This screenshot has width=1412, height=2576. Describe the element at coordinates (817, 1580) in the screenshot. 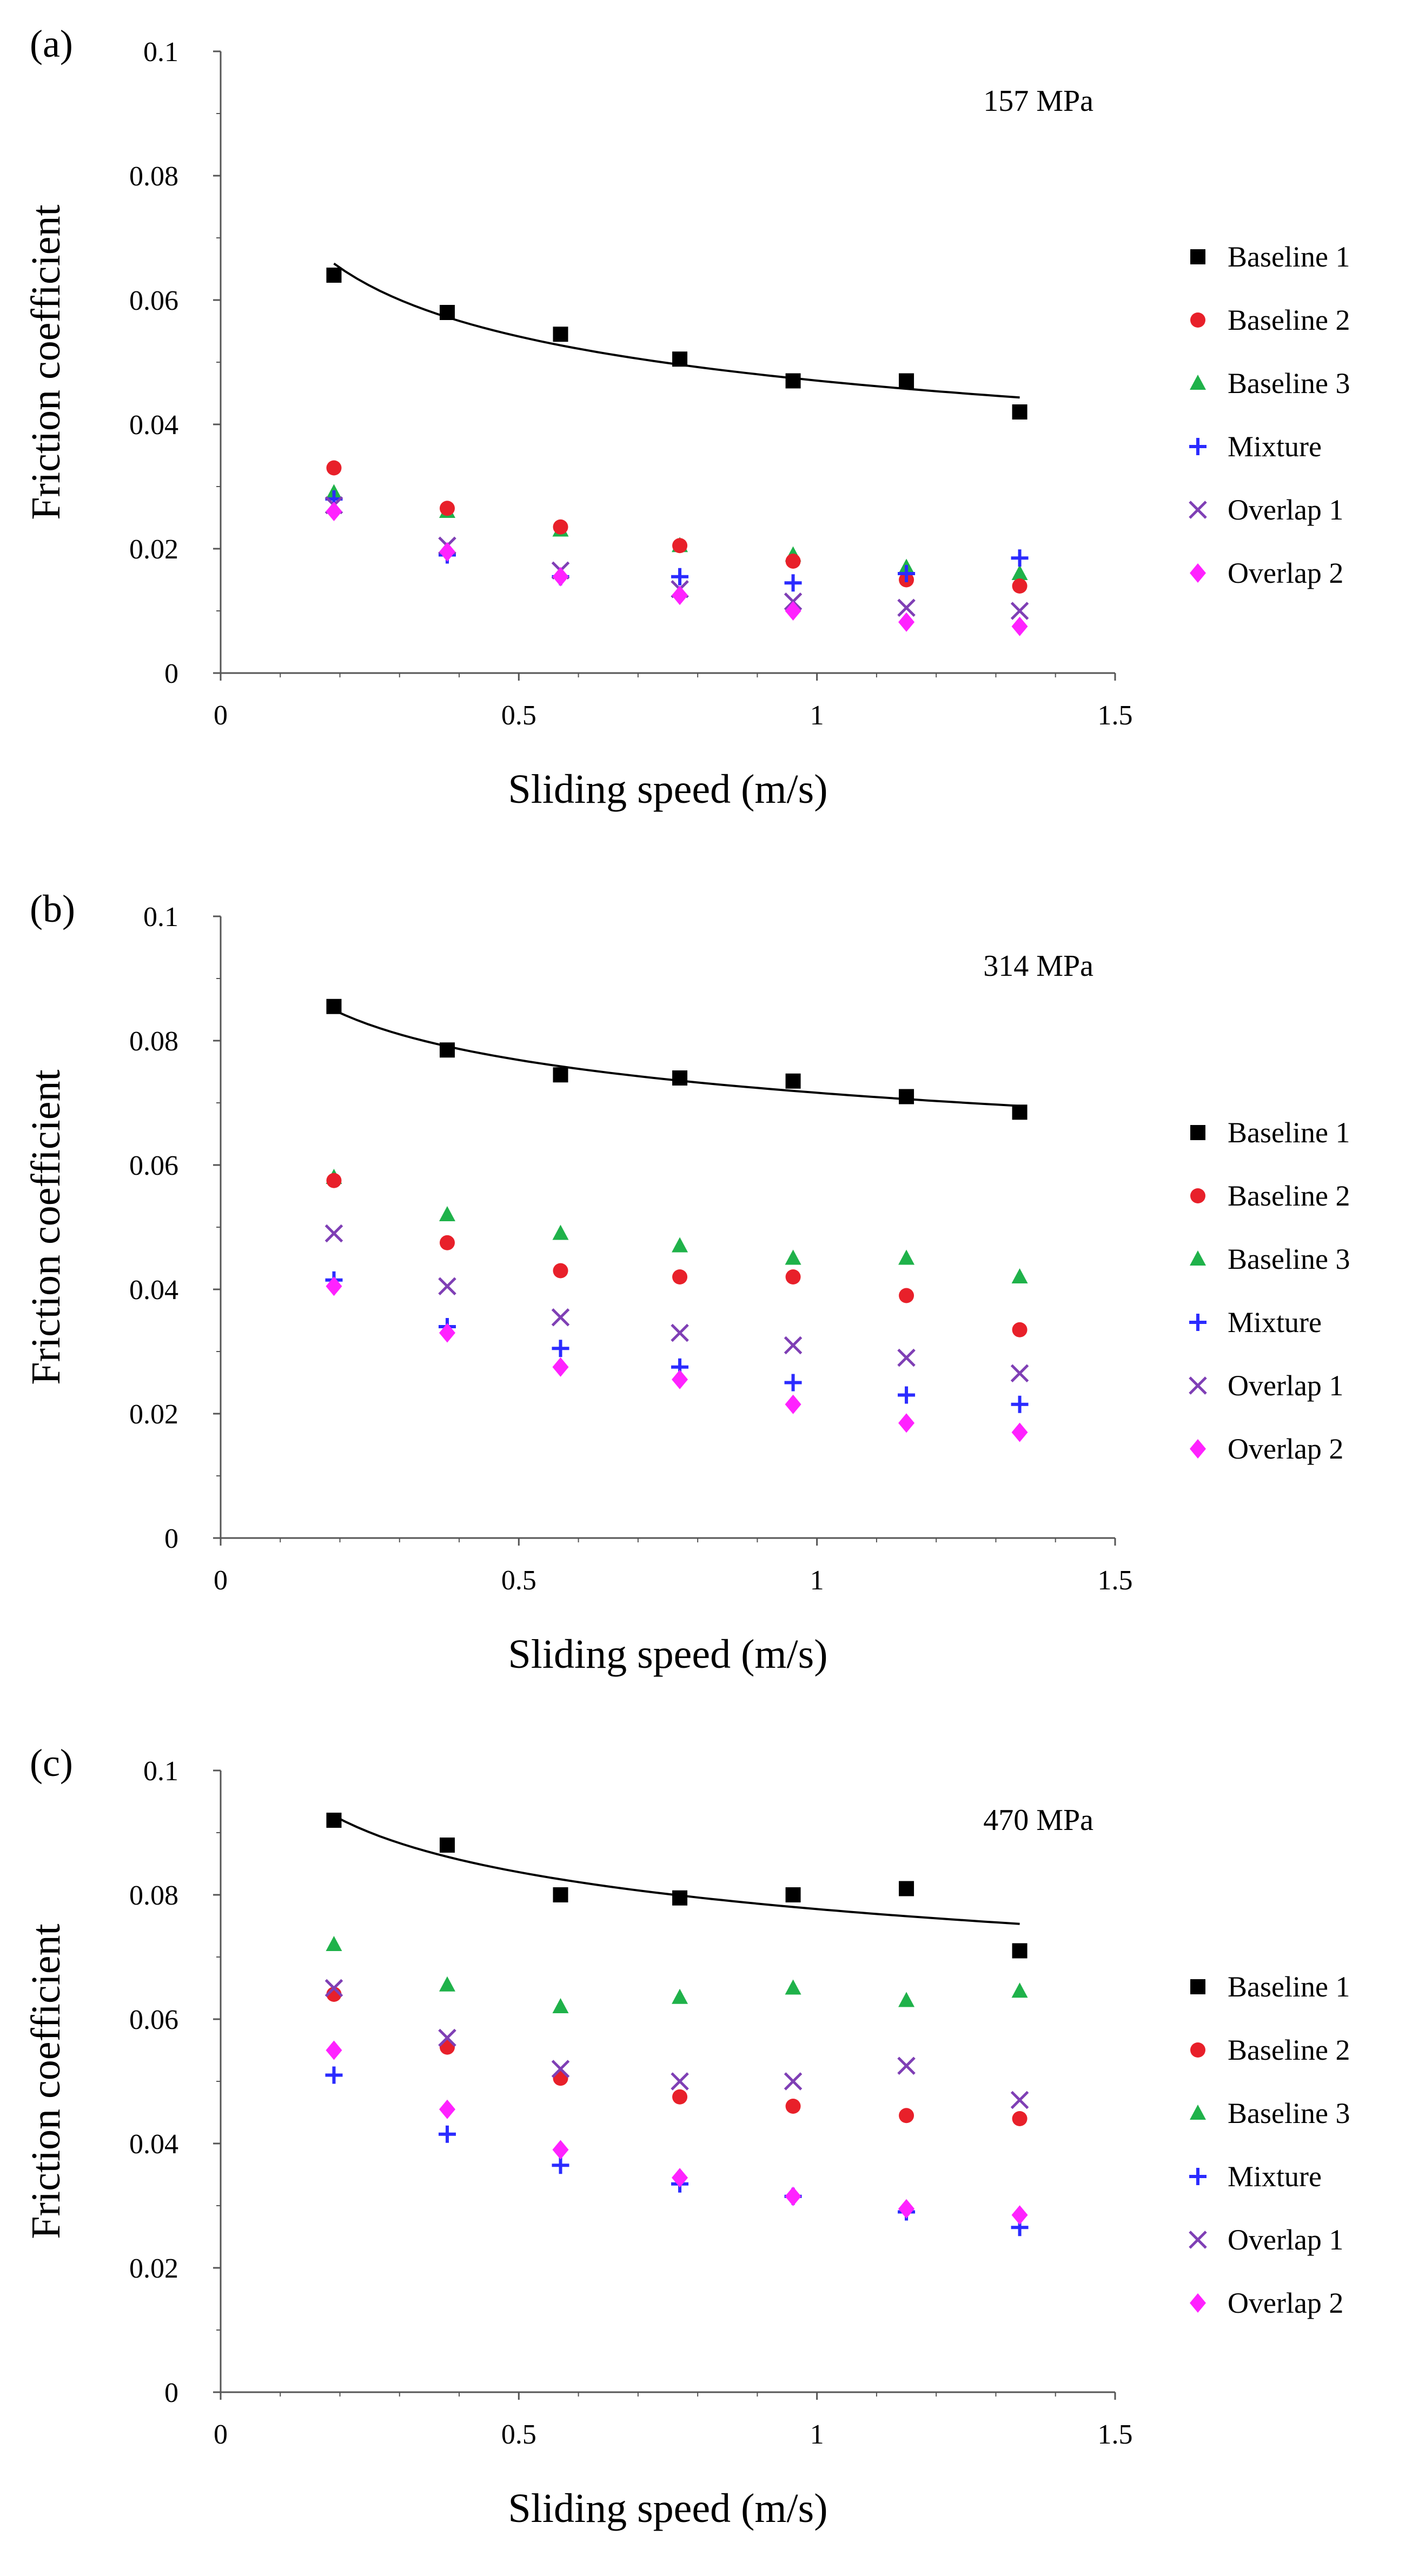

I see `x-tick-label: 1` at that location.